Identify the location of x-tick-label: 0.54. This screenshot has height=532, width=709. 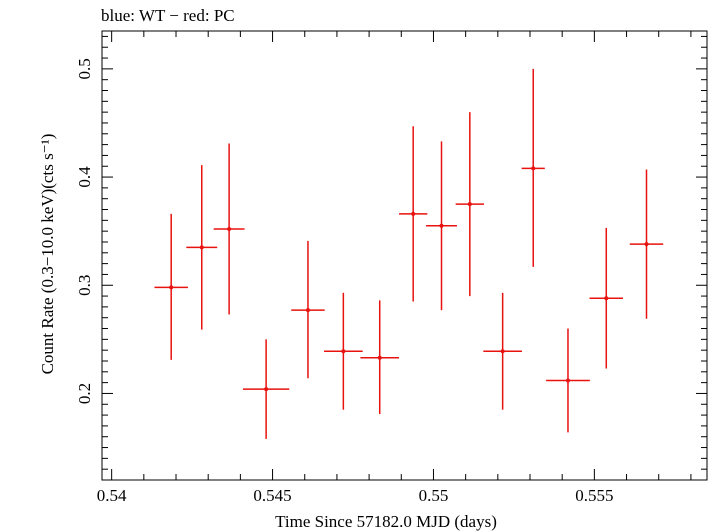
(112, 495).